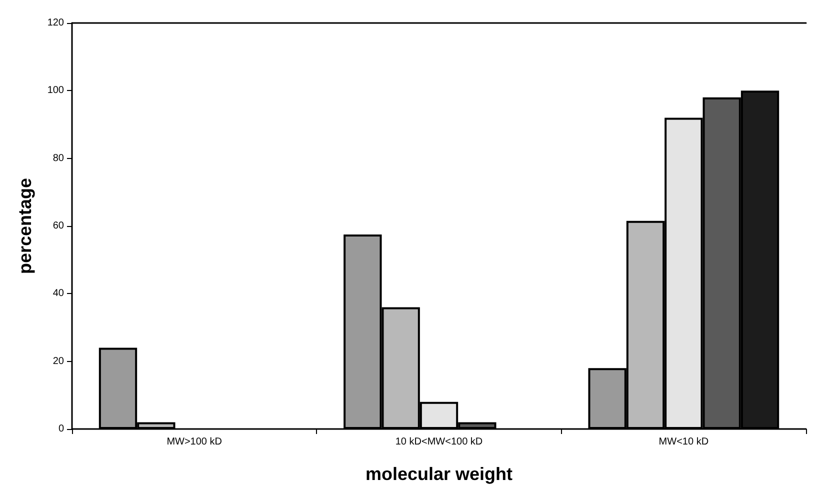 Image resolution: width=815 pixels, height=495 pixels. I want to click on x-tick-label: MW<10 kD, so click(683, 442).